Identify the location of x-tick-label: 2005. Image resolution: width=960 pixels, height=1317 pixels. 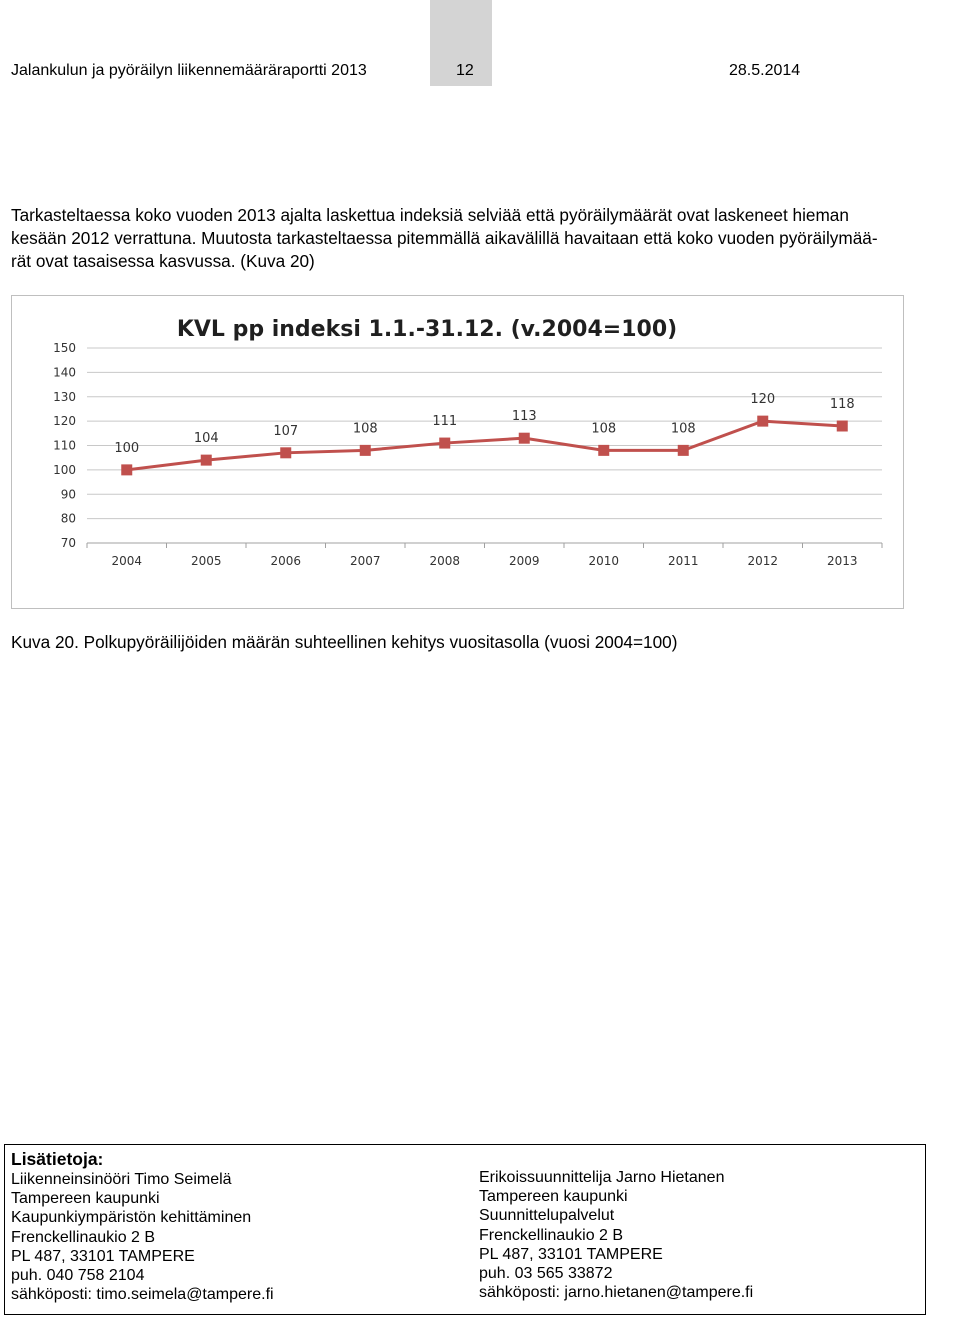
(206, 561).